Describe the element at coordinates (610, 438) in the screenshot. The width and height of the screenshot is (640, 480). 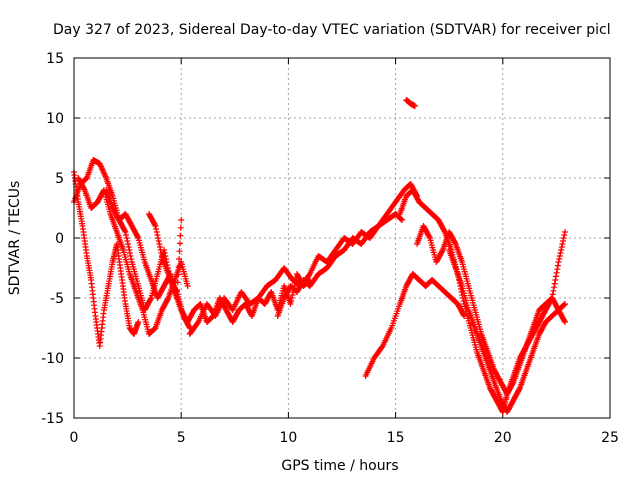
I see `x-tick-label: 25` at that location.